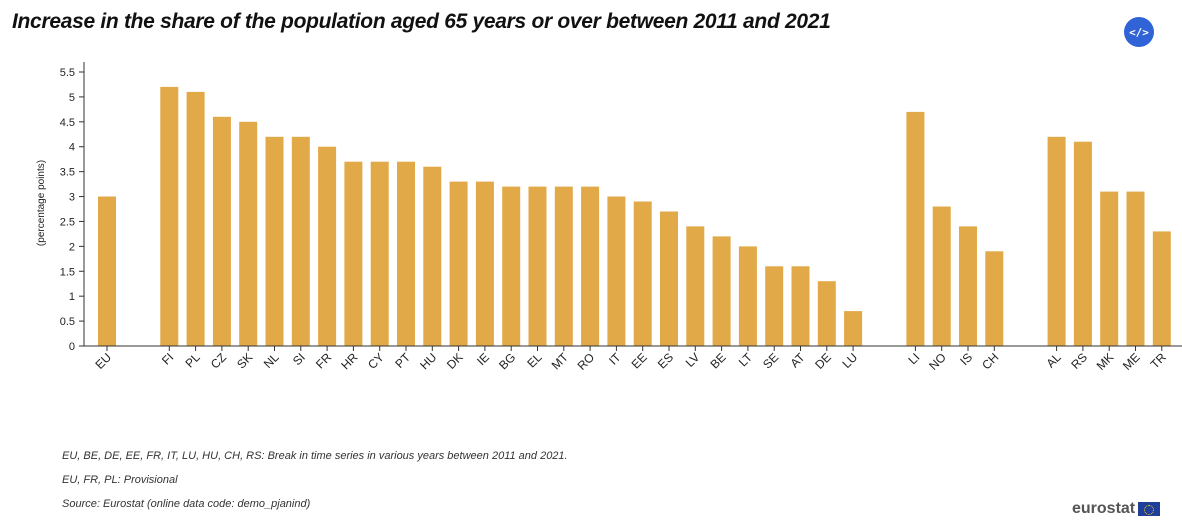  I want to click on bar-fr, so click(327, 246).